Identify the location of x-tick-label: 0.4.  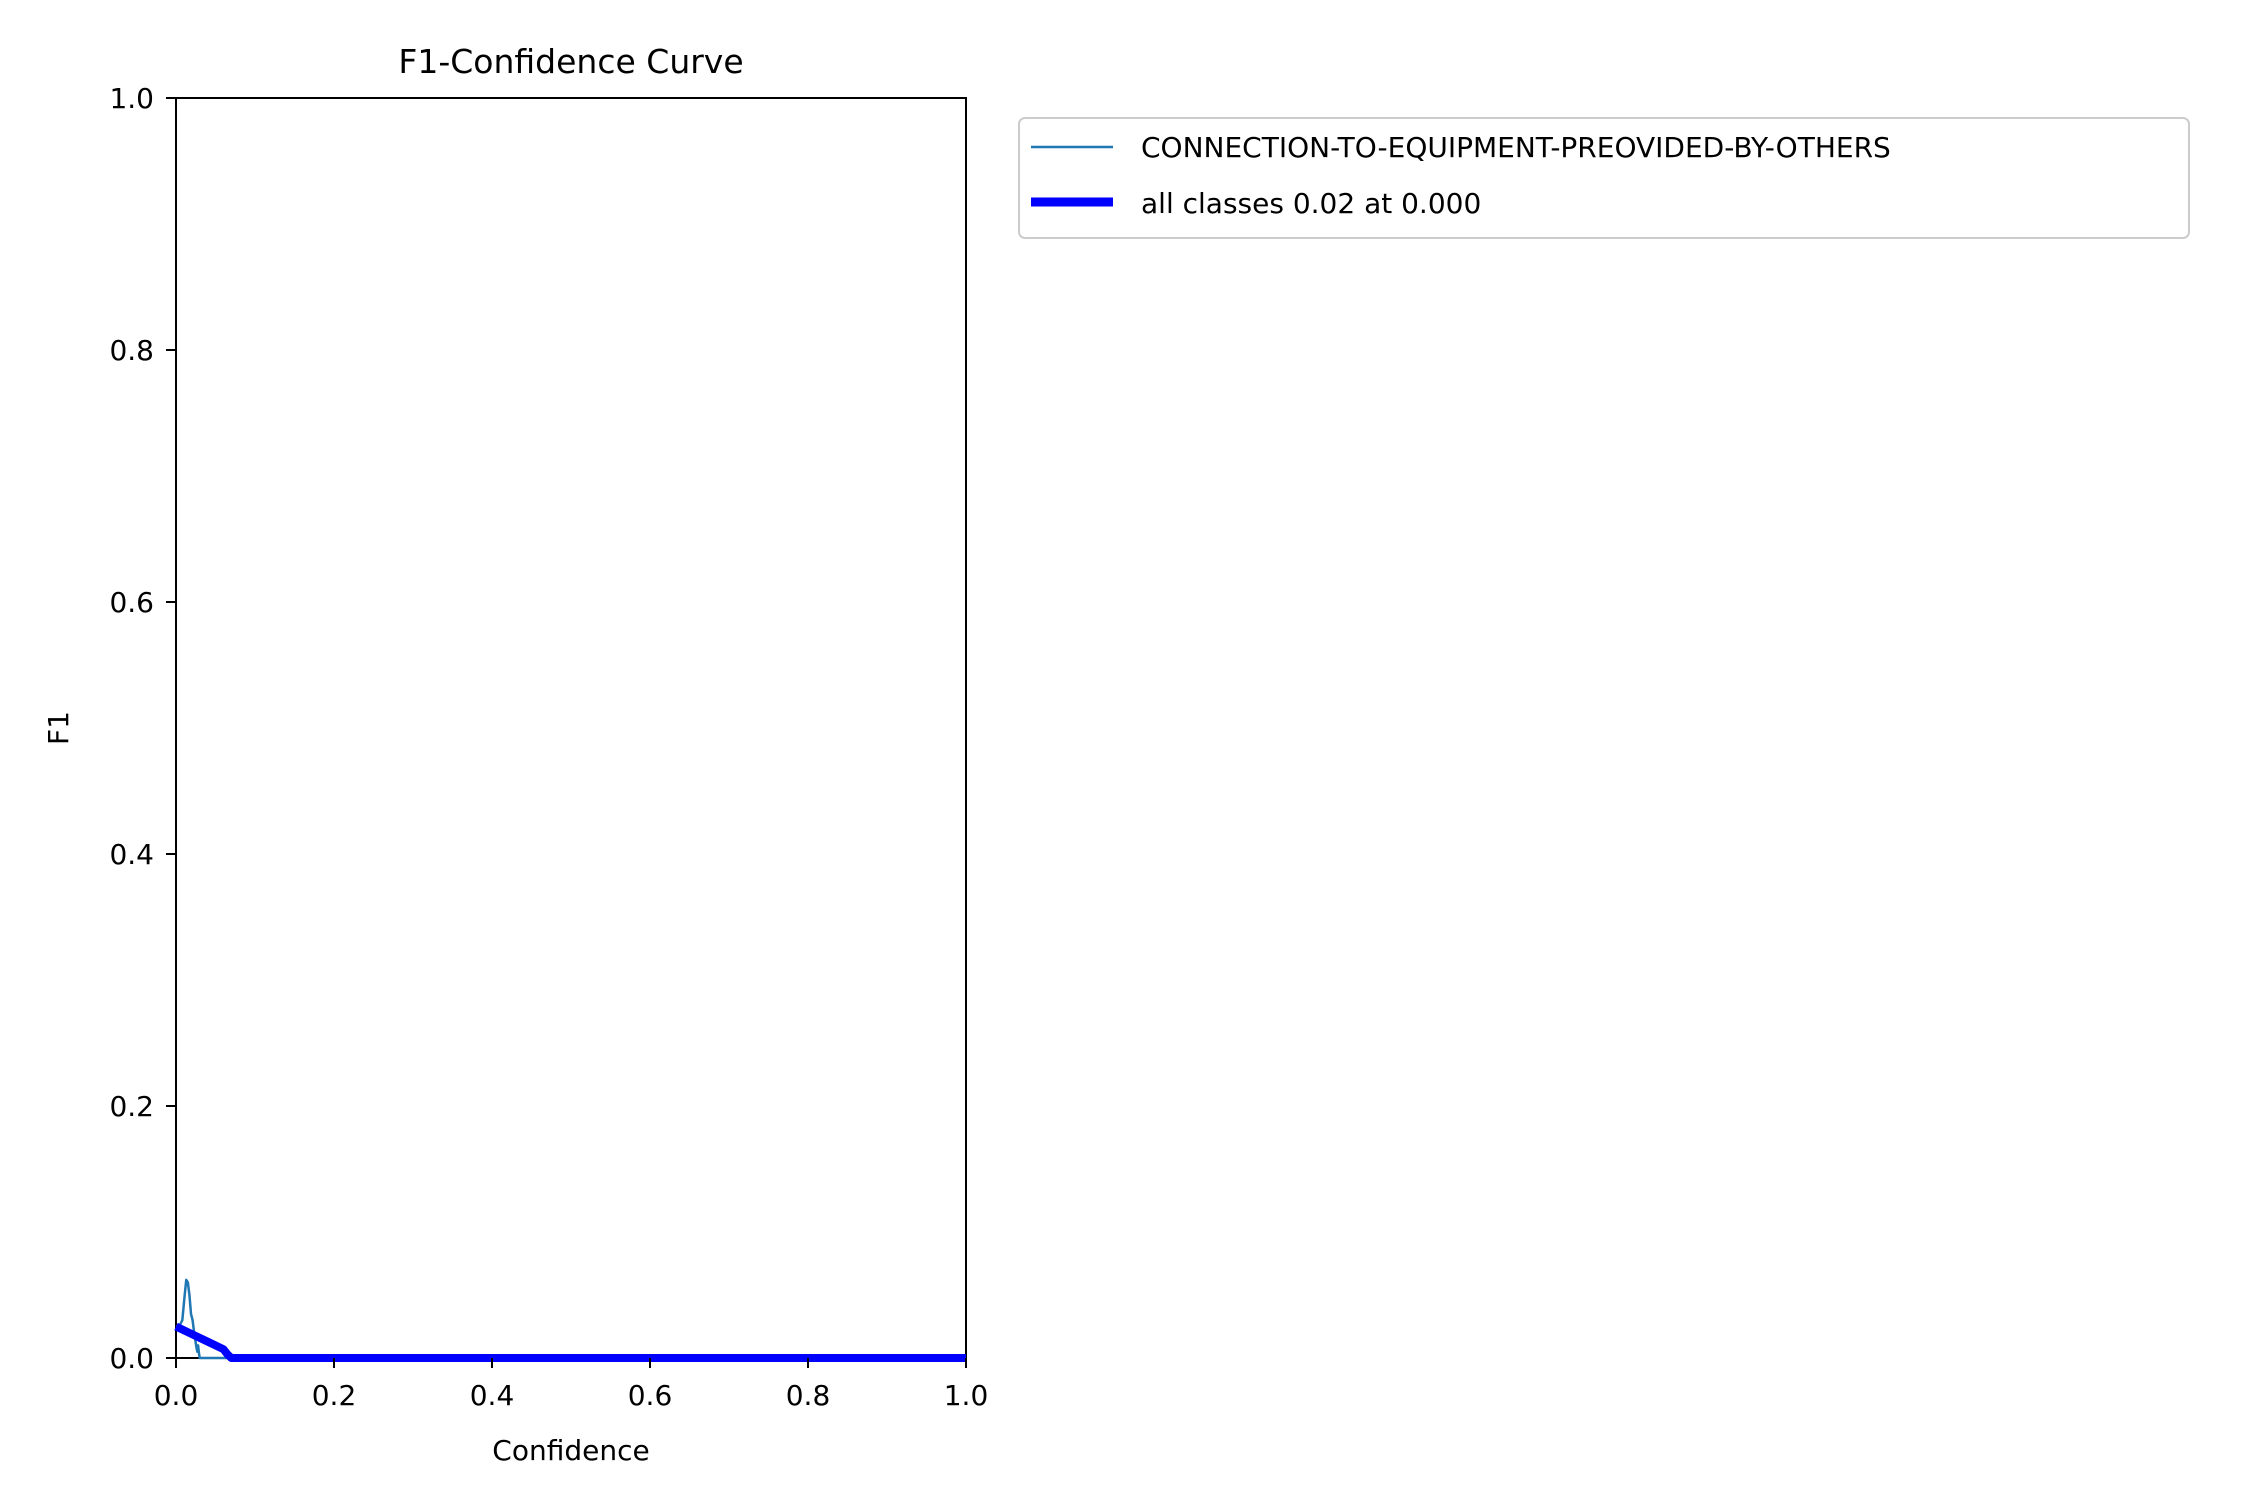
(492, 1395).